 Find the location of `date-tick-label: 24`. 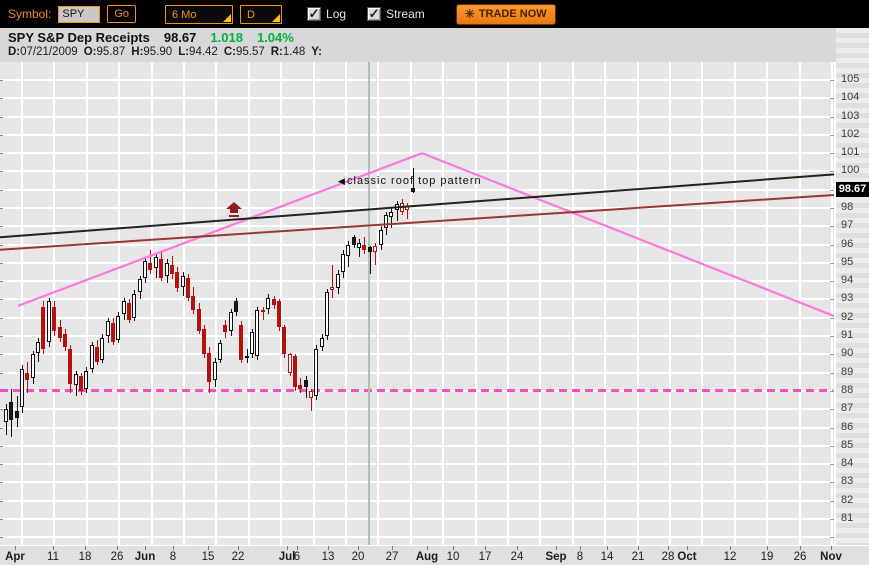

date-tick-label: 24 is located at coordinates (517, 557).